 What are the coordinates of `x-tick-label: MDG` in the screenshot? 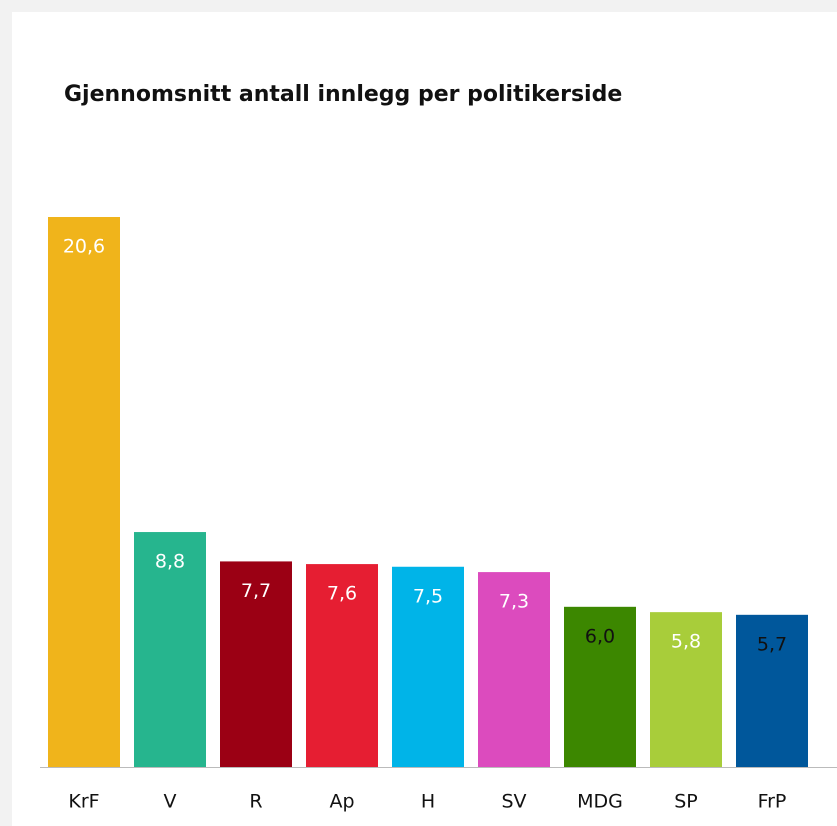 It's located at (600, 802).